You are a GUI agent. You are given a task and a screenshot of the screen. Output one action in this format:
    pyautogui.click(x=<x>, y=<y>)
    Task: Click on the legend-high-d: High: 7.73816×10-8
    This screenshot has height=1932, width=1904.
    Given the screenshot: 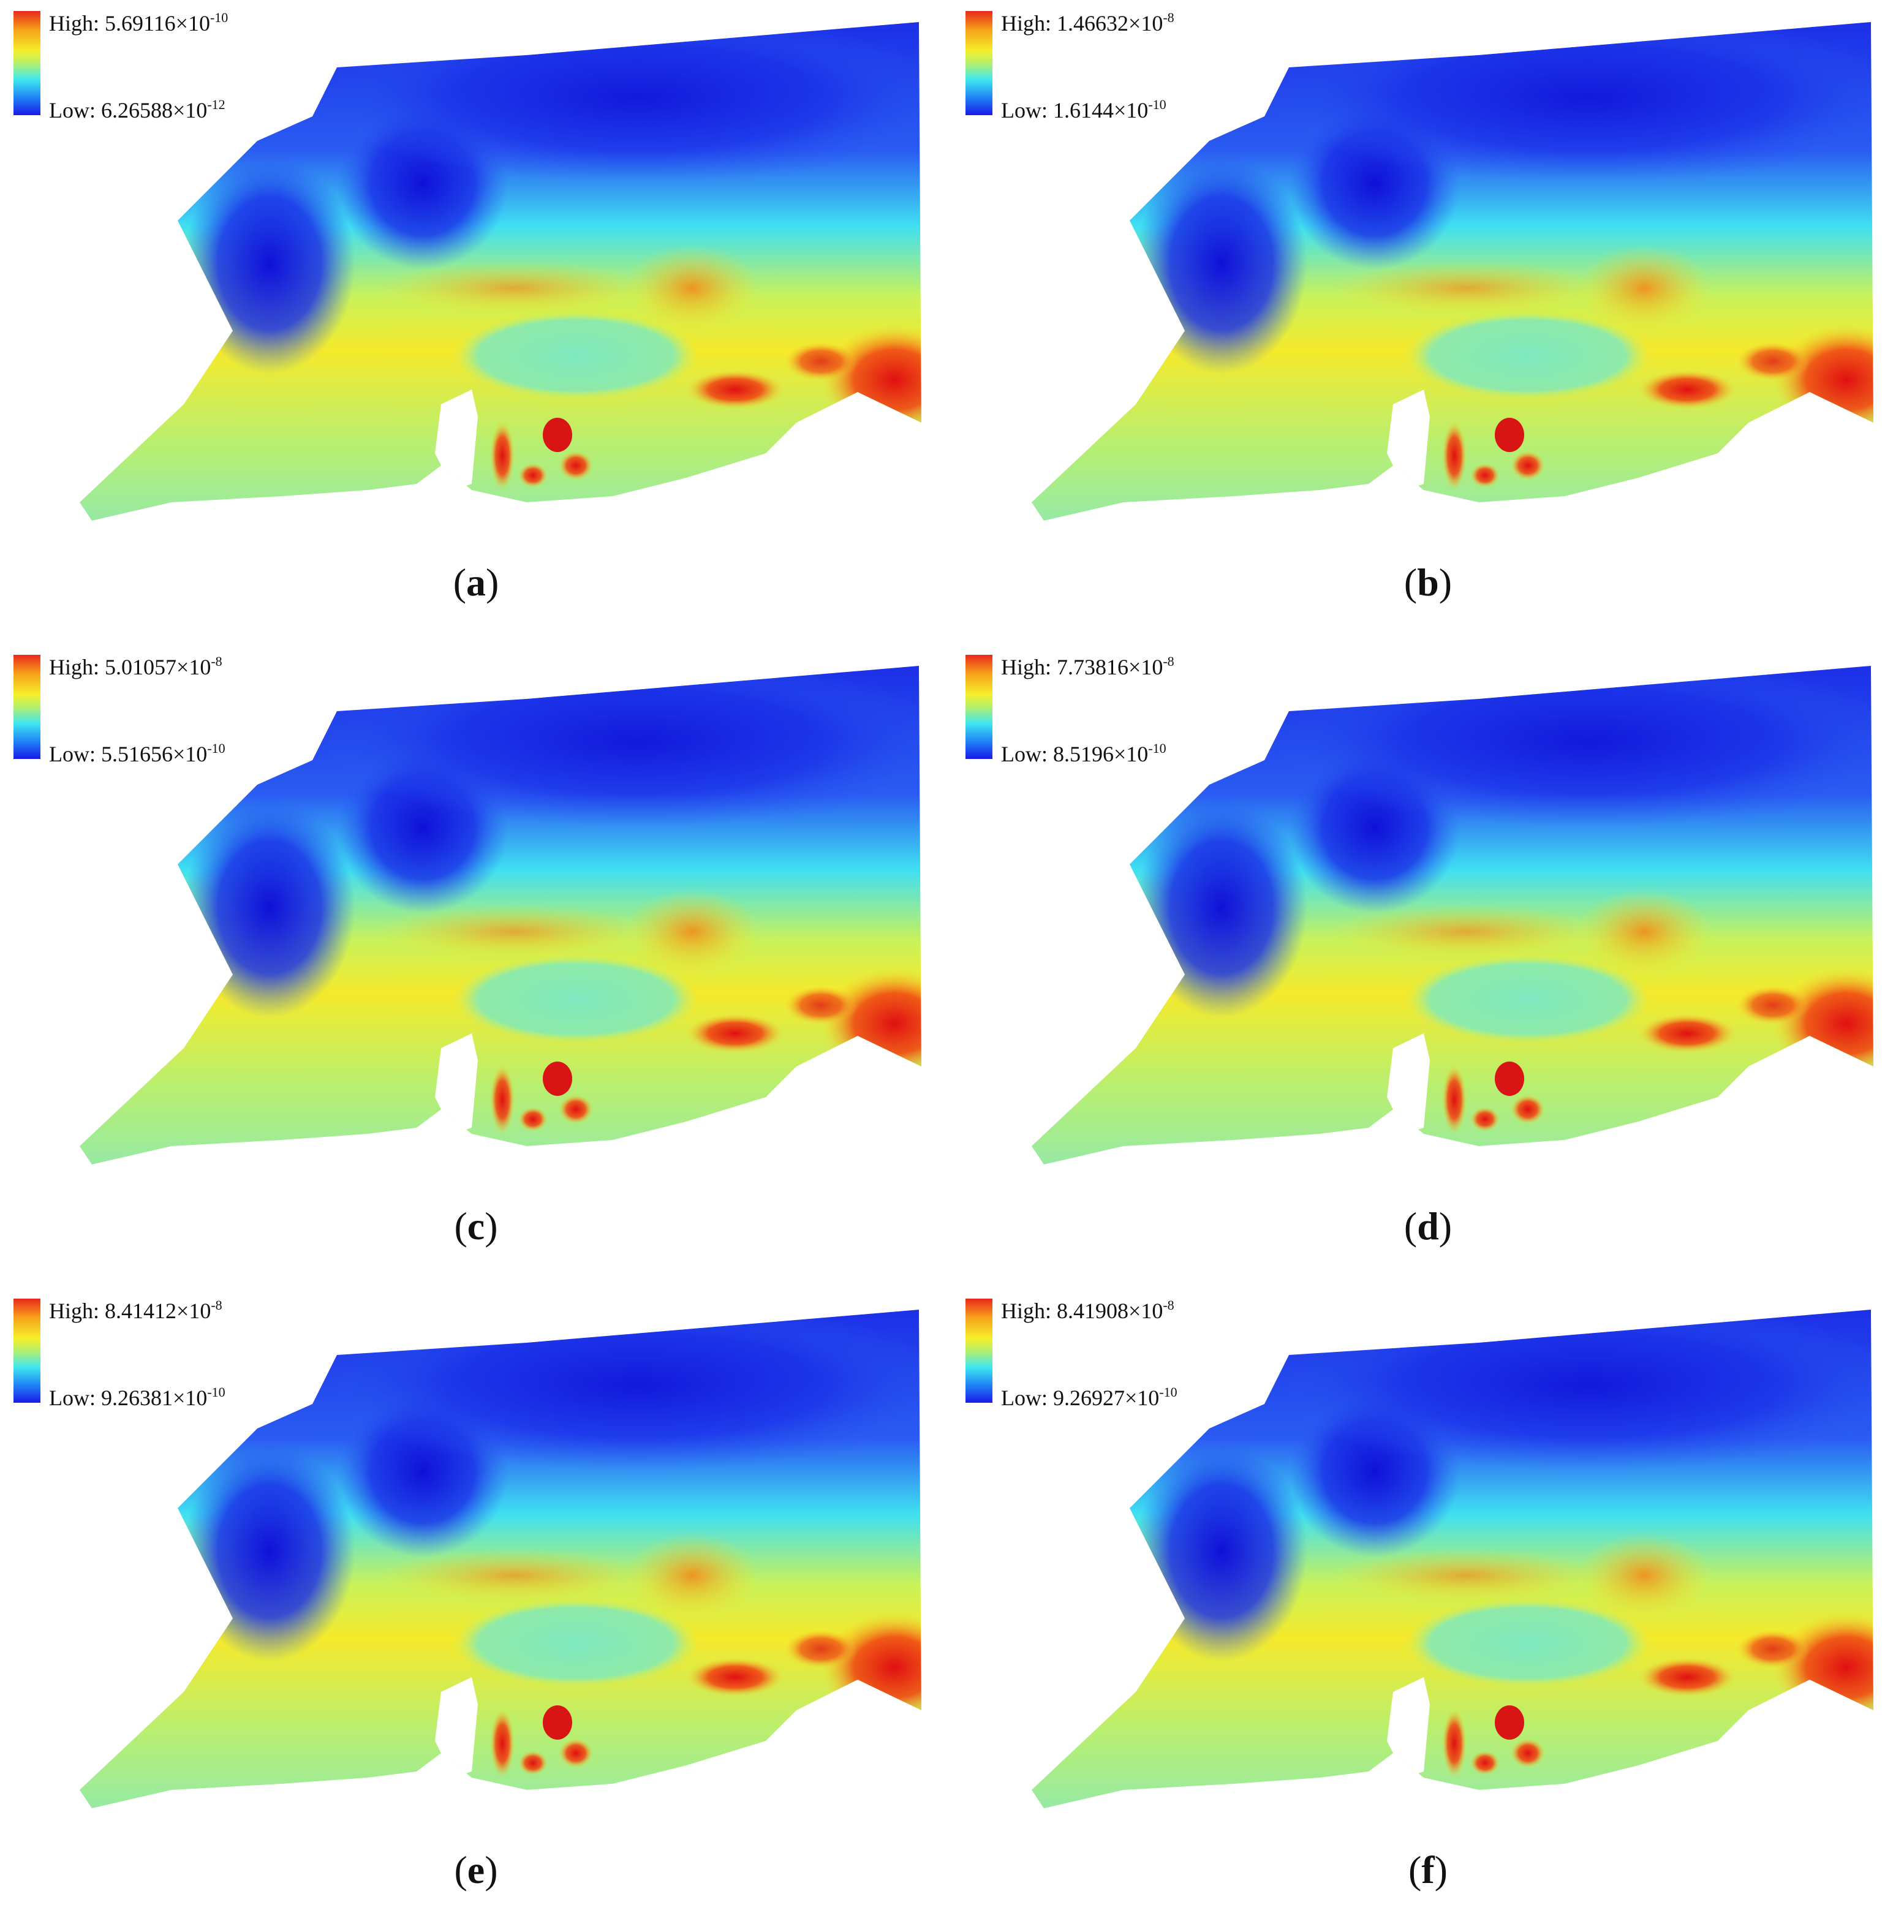 What is the action you would take?
    pyautogui.click(x=1087, y=667)
    